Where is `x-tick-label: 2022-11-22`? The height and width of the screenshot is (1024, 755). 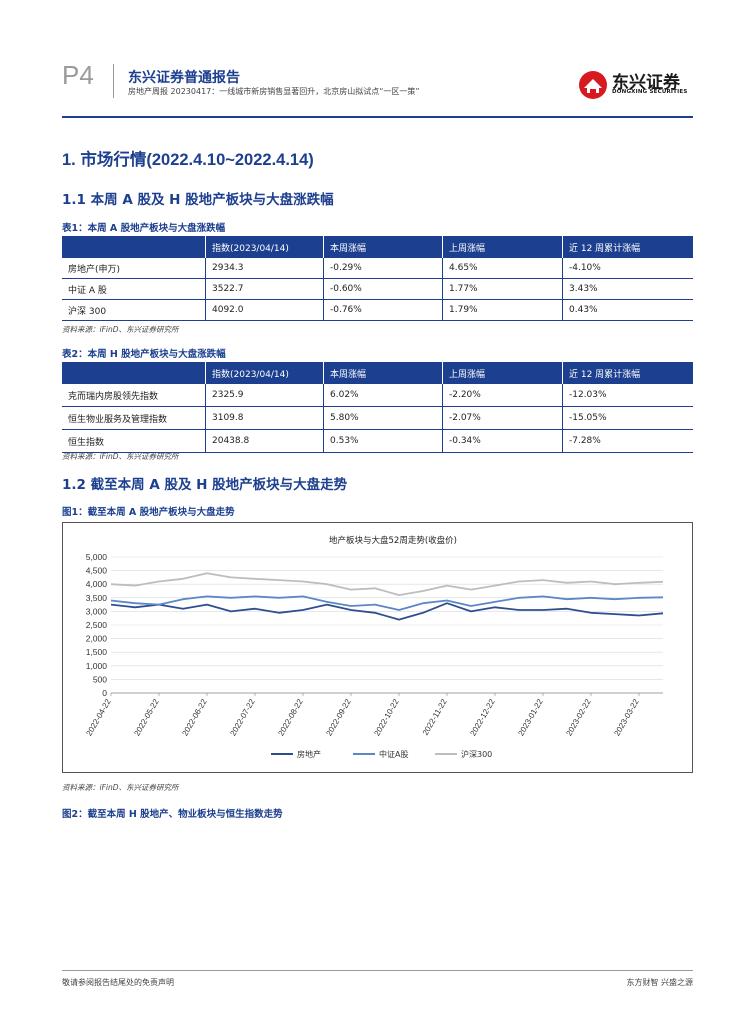
x-tick-label: 2022-11-22 is located at coordinates (435, 717).